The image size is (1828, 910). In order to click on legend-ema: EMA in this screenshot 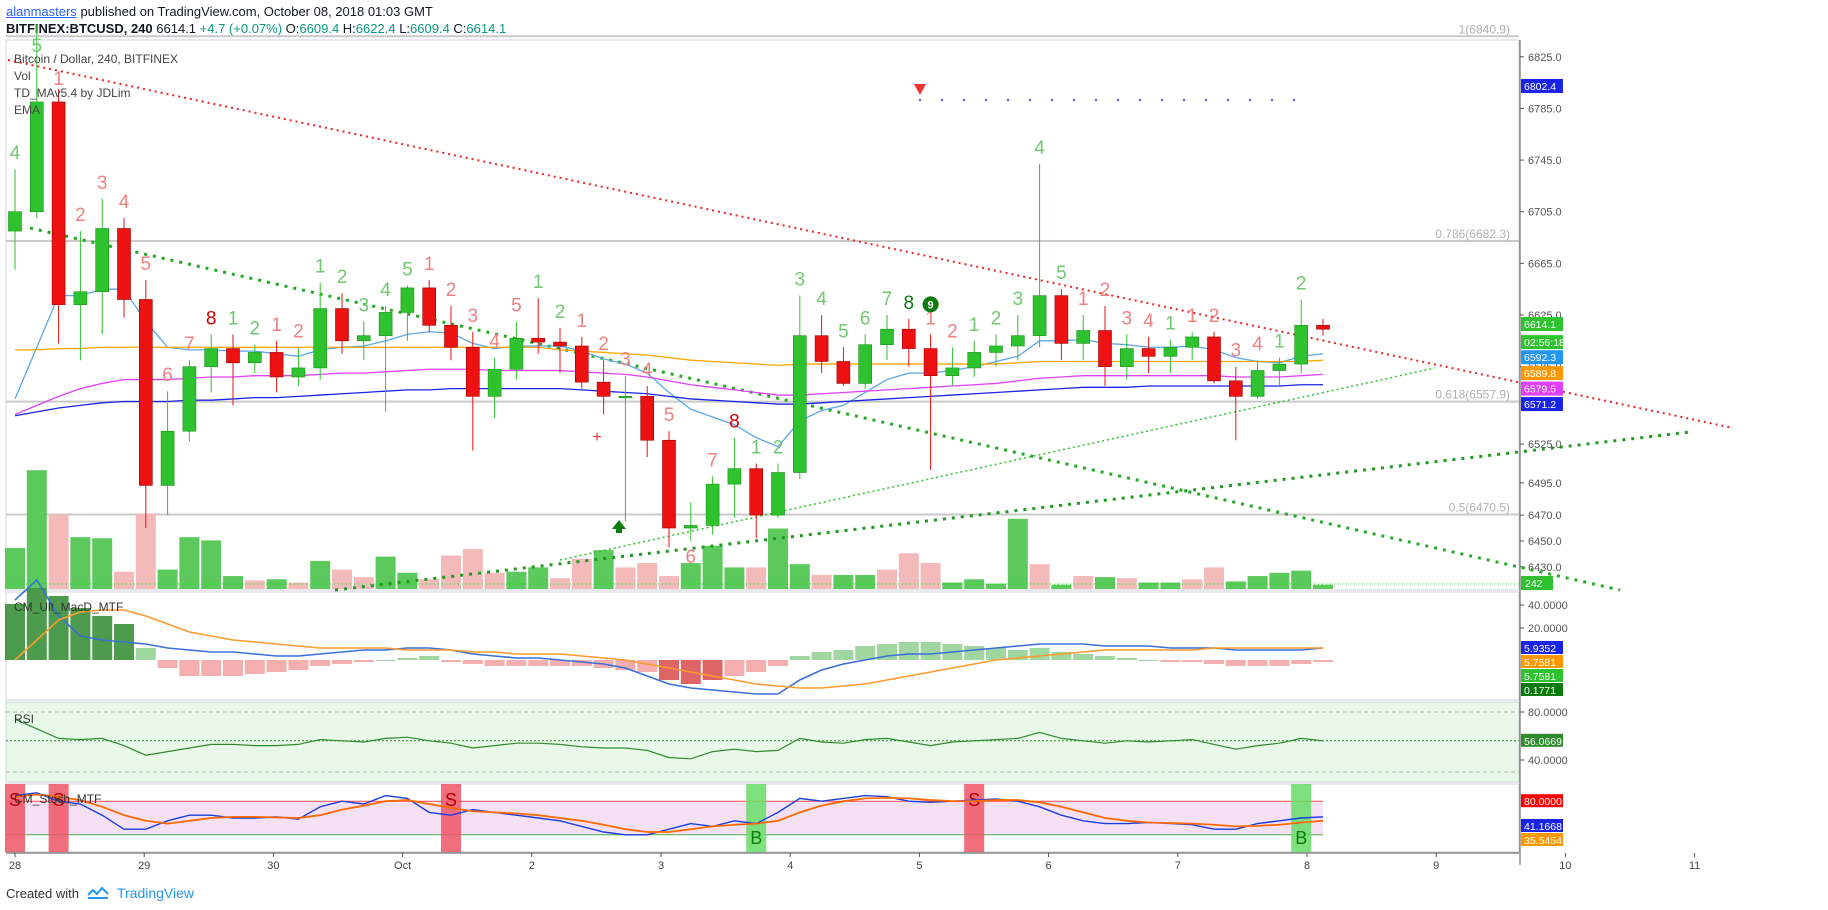, I will do `click(27, 110)`.